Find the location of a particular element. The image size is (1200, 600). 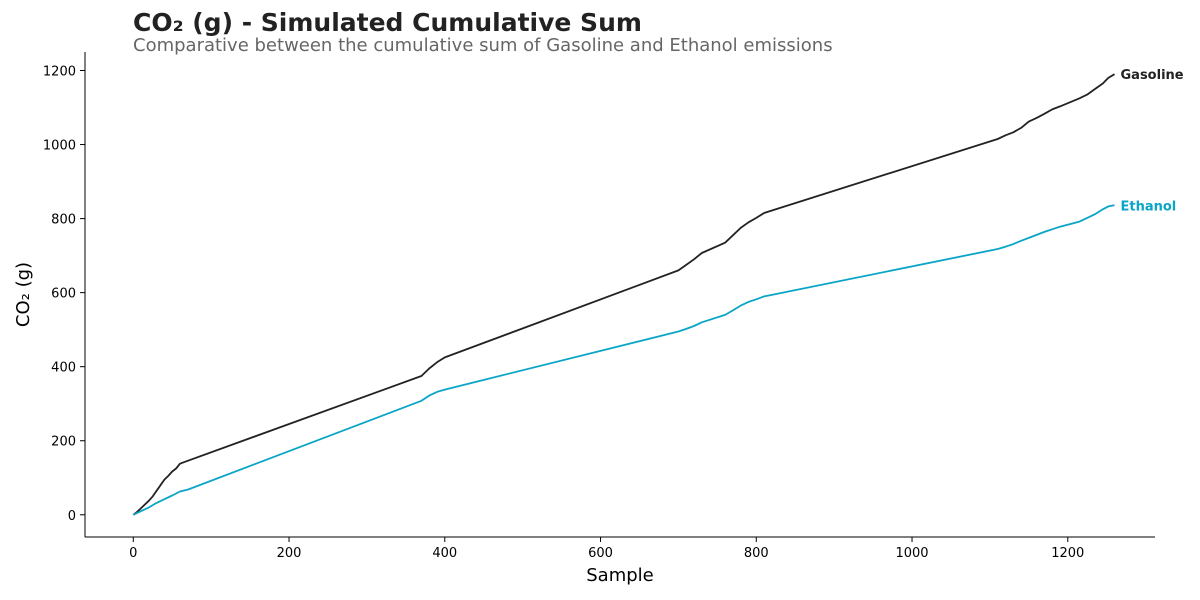

gasoline-series-label: Gasoline is located at coordinates (1152, 75).